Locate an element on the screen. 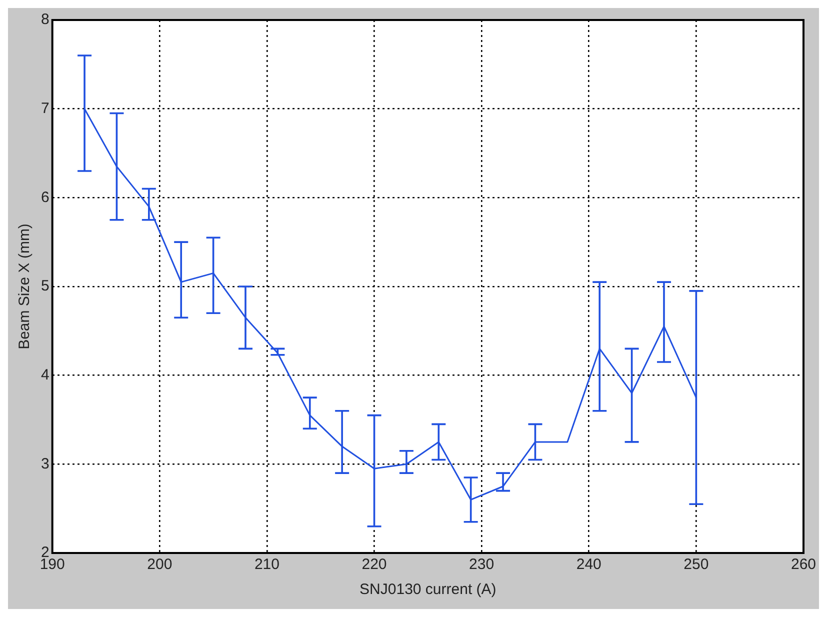 This screenshot has height=617, width=827. y-tick-label: 3 is located at coordinates (45, 463).